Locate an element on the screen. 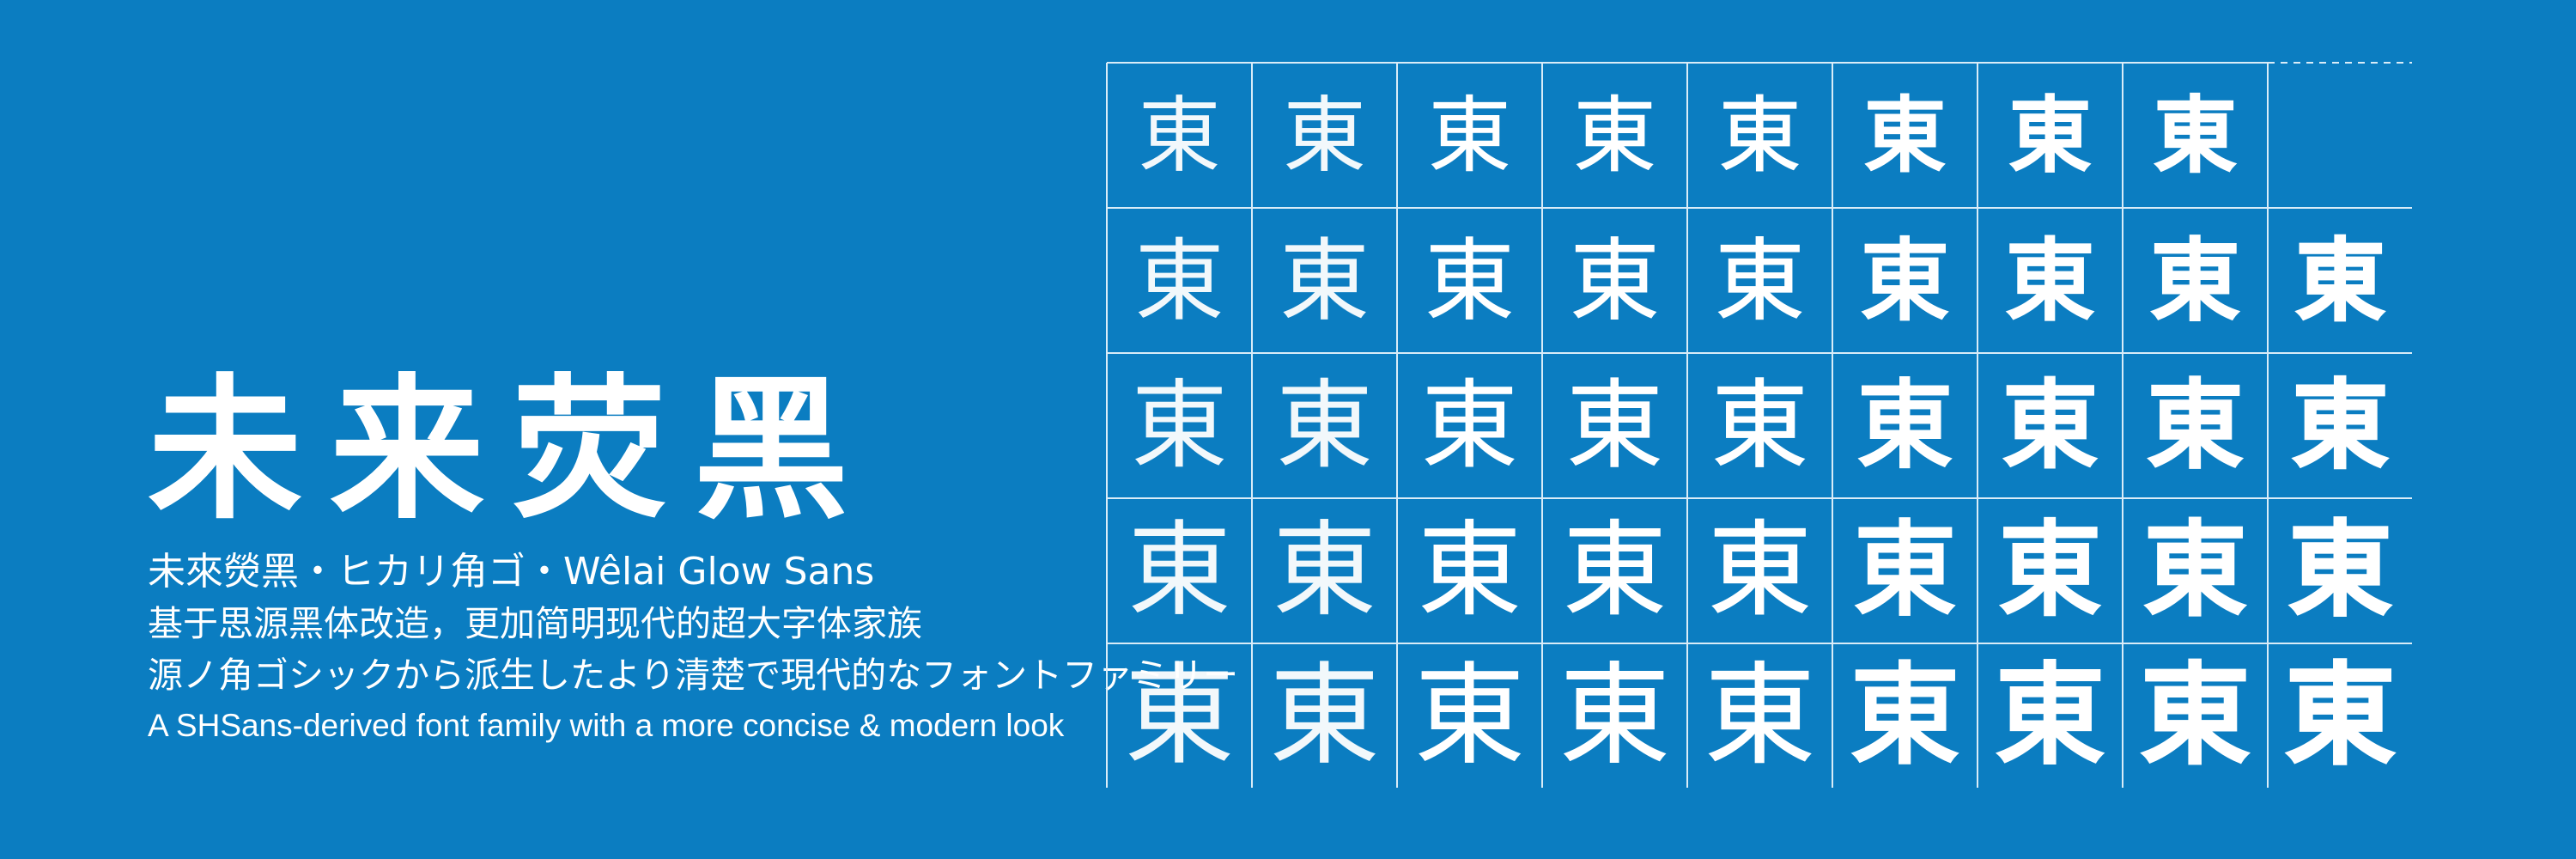 Image resolution: width=2576 pixels, height=859 pixels. description-chinese: 基于思源黑体改造，更加简明现代的超大字体家族 is located at coordinates (535, 623).